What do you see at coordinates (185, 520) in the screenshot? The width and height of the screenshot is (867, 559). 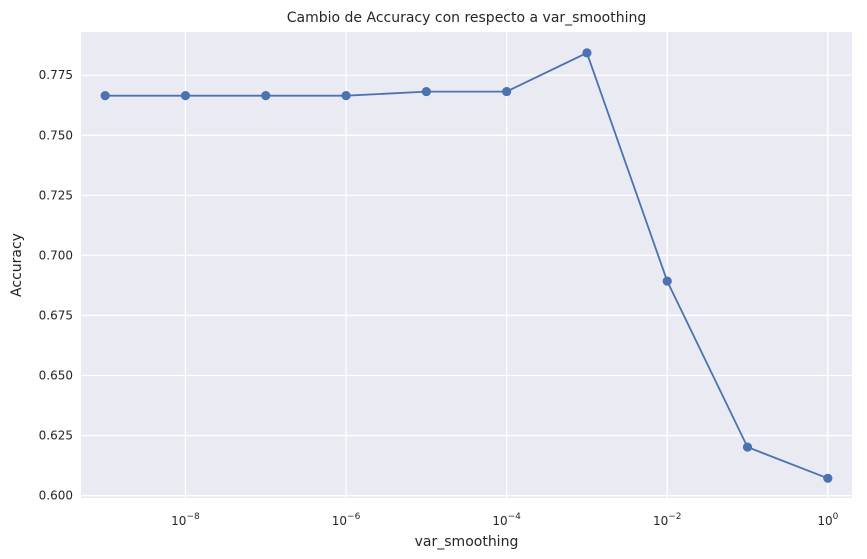 I see `x-tick-label: 10⁻⁸` at bounding box center [185, 520].